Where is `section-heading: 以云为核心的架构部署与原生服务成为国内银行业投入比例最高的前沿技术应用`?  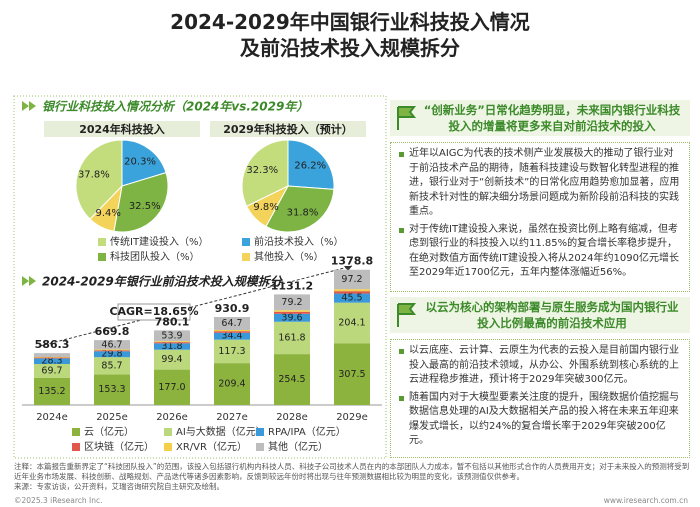 section-heading: 以云为核心的架构部署与原生服务成为国内银行业投入比例最高的前沿技术应用 is located at coordinates (540, 315).